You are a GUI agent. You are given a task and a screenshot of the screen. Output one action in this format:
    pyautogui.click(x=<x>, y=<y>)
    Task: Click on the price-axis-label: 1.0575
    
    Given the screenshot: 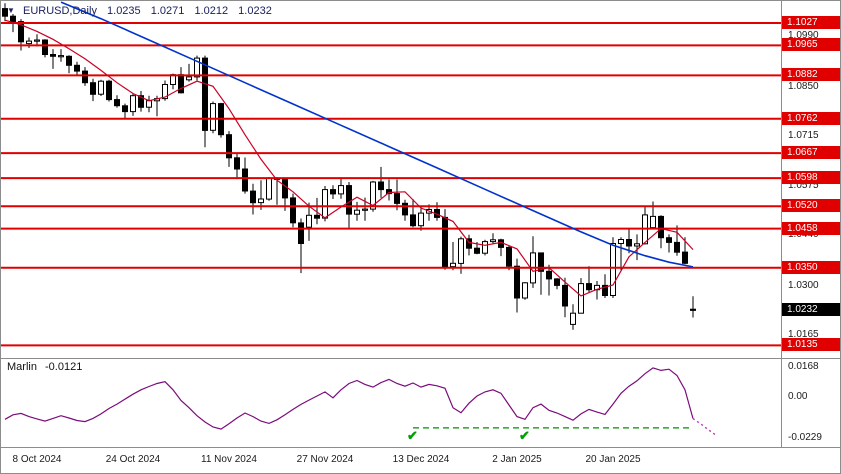 What is the action you would take?
    pyautogui.click(x=803, y=185)
    